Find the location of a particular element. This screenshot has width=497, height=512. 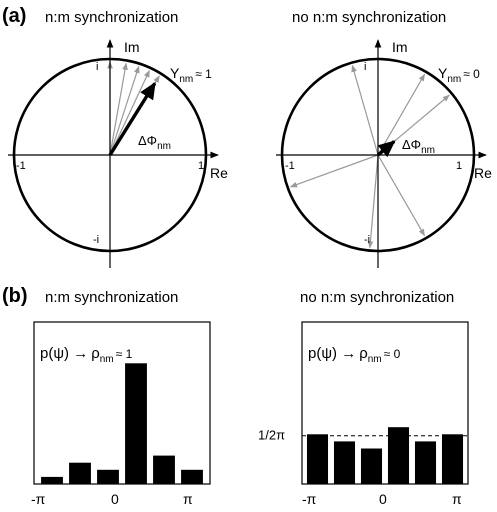

re-label-right: Re is located at coordinates (483, 173).